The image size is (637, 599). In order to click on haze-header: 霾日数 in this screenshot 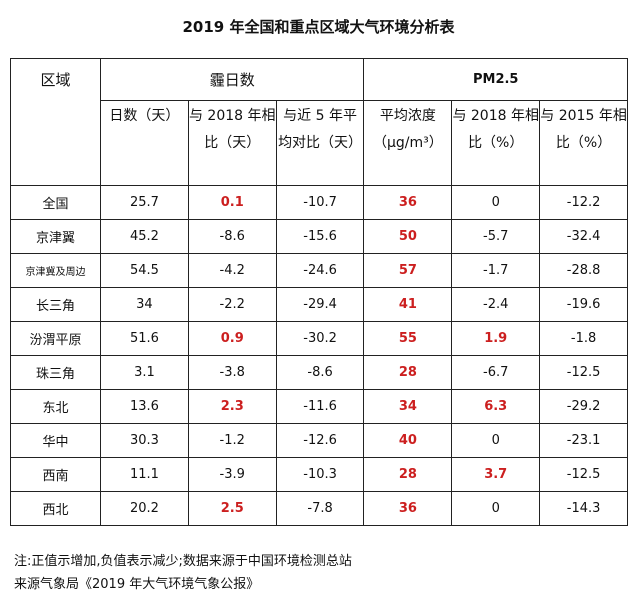, I will do `click(232, 79)`.